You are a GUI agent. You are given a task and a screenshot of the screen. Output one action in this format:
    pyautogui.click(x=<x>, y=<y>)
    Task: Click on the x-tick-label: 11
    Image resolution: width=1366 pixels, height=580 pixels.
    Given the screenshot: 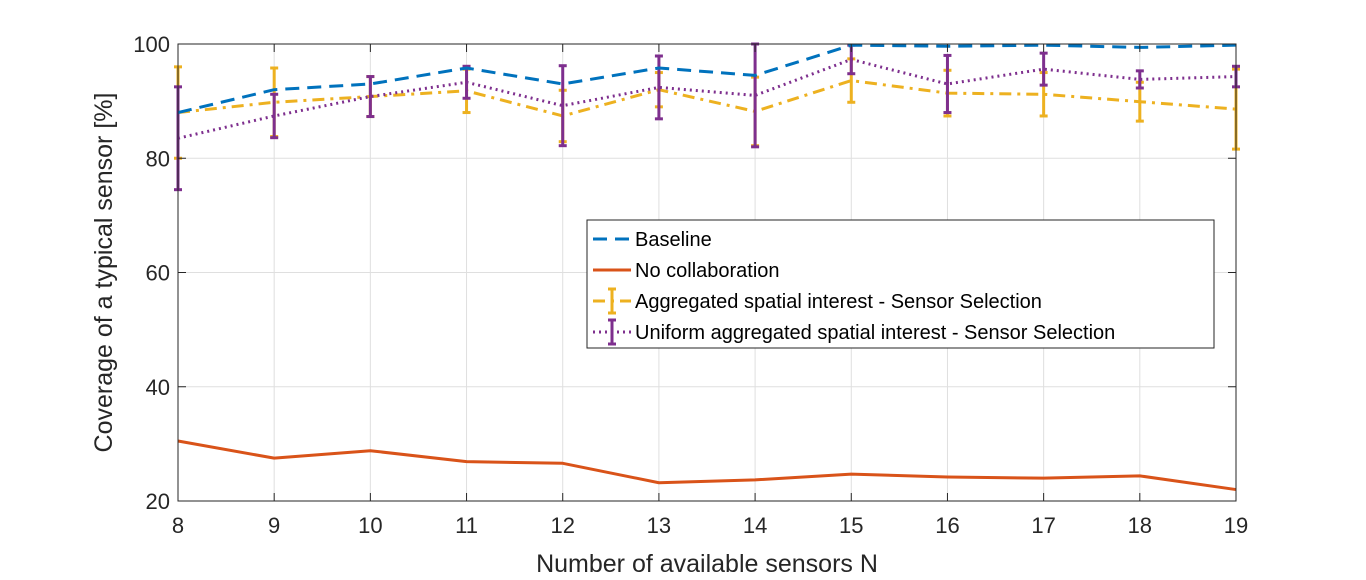 What is the action you would take?
    pyautogui.click(x=466, y=525)
    